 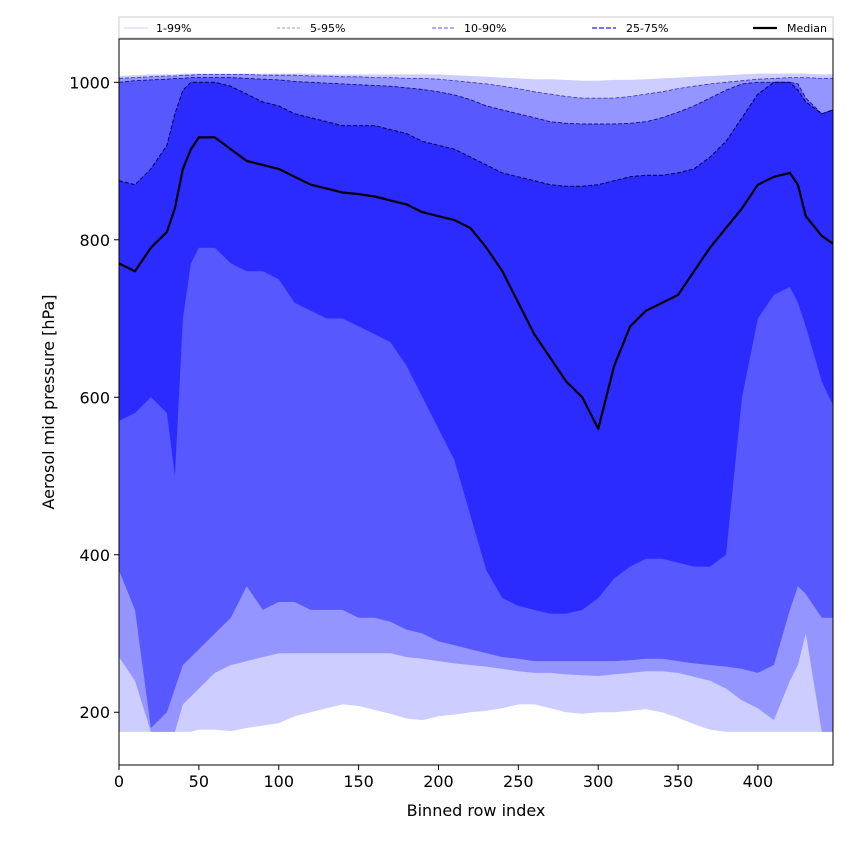 I want to click on x-tick-label: 300, so click(x=598, y=781).